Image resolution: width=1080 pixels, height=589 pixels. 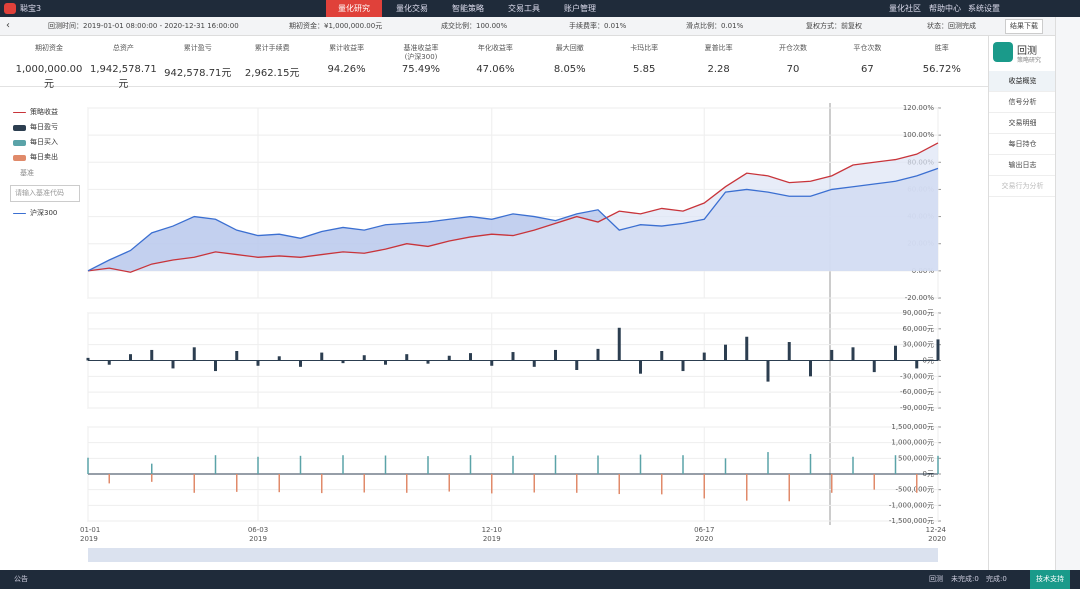 What do you see at coordinates (965, 579) in the screenshot?
I see `status-item: 未完成:0` at bounding box center [965, 579].